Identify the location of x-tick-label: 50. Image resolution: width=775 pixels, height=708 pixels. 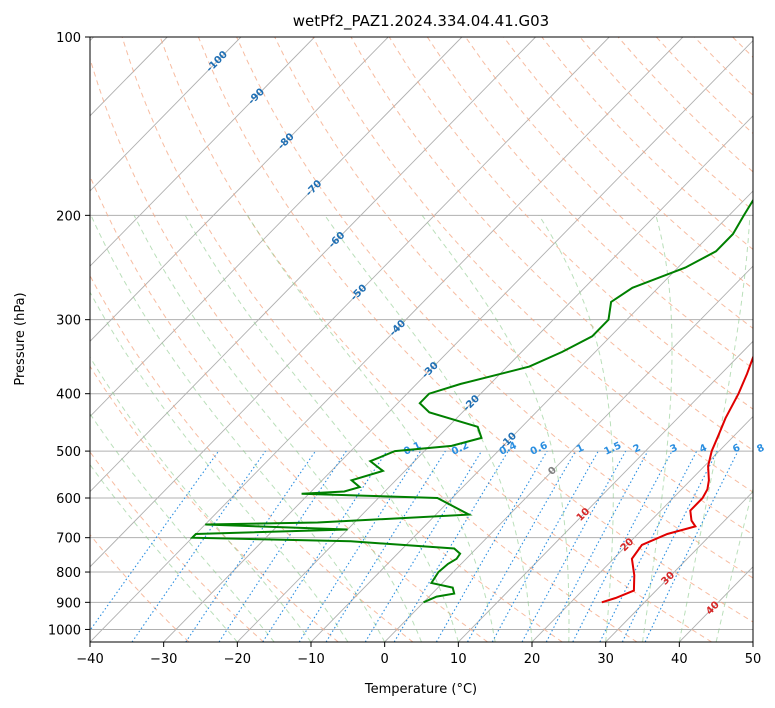
(753, 659).